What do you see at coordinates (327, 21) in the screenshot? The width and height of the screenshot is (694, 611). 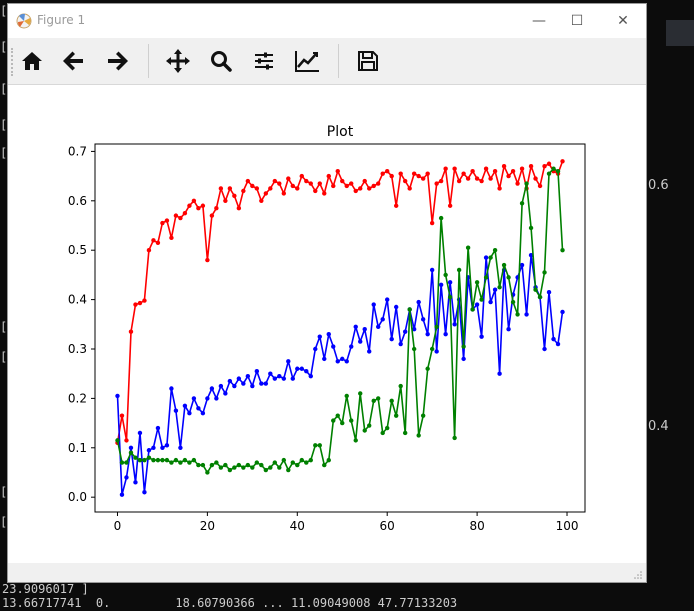 I see `title-bar: Figure 1 — ☐ ✕` at bounding box center [327, 21].